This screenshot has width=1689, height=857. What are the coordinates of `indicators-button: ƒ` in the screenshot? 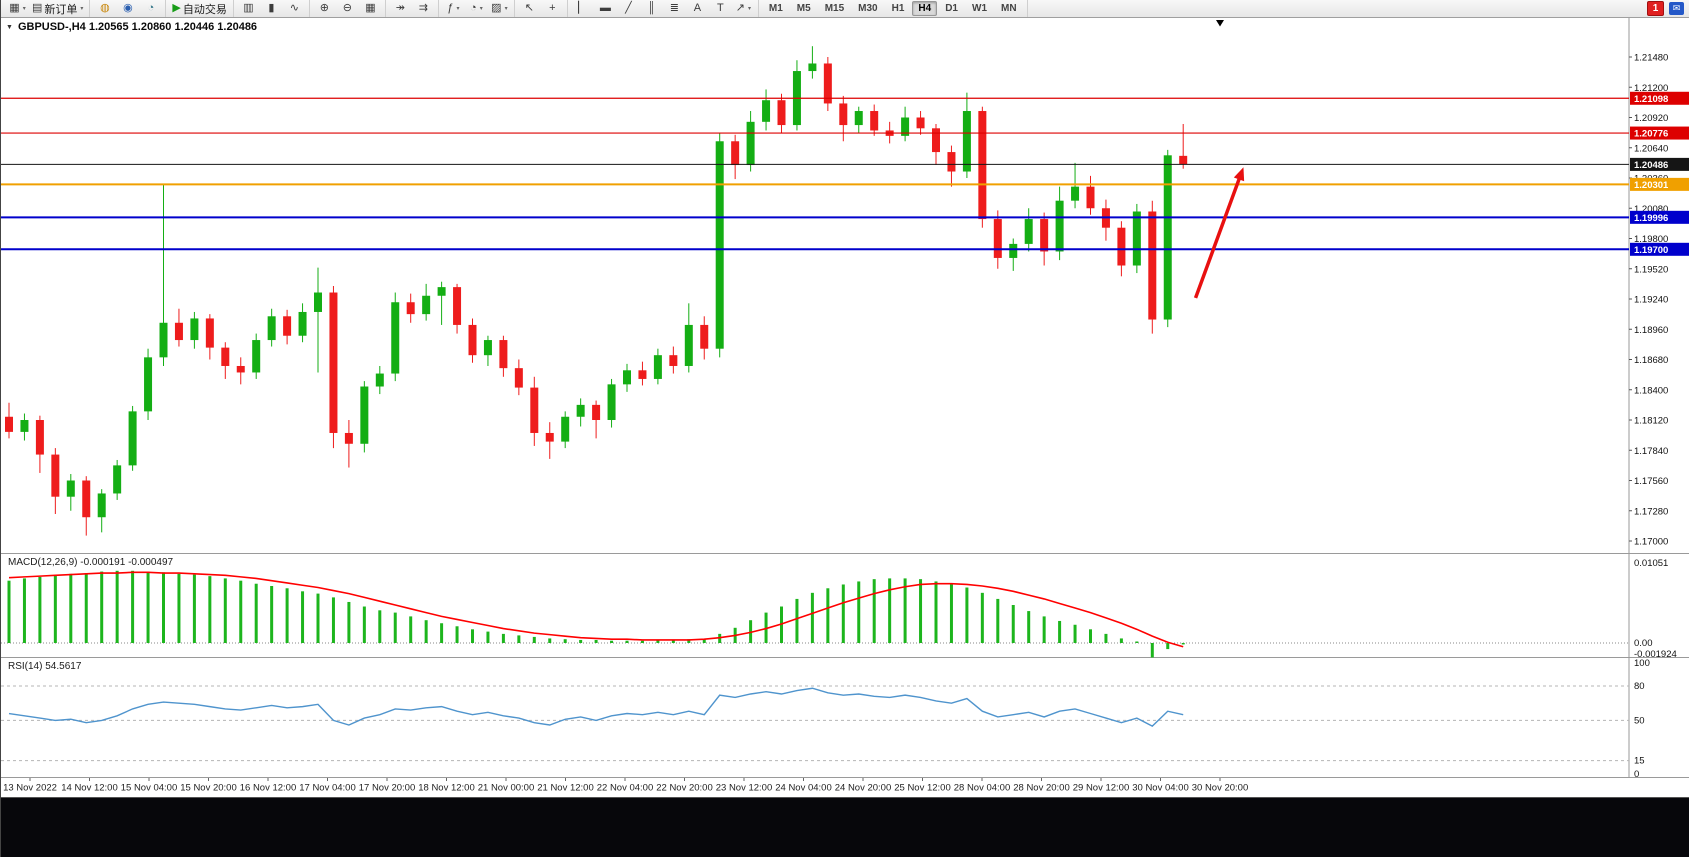 It's located at (453, 8).